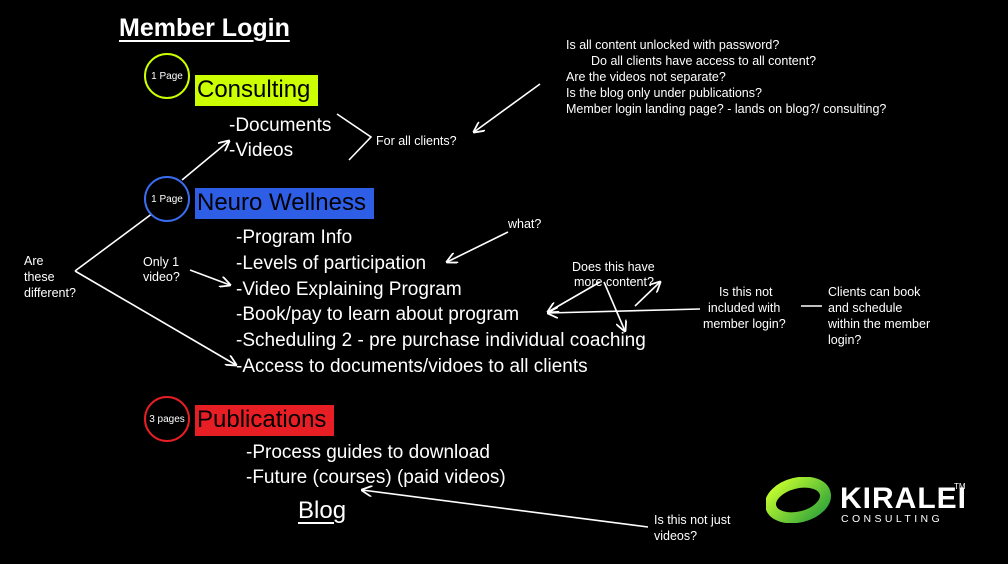 This screenshot has height=564, width=1008. What do you see at coordinates (167, 199) in the screenshot?
I see `neuro-wellness-page-badge: 1 Page` at bounding box center [167, 199].